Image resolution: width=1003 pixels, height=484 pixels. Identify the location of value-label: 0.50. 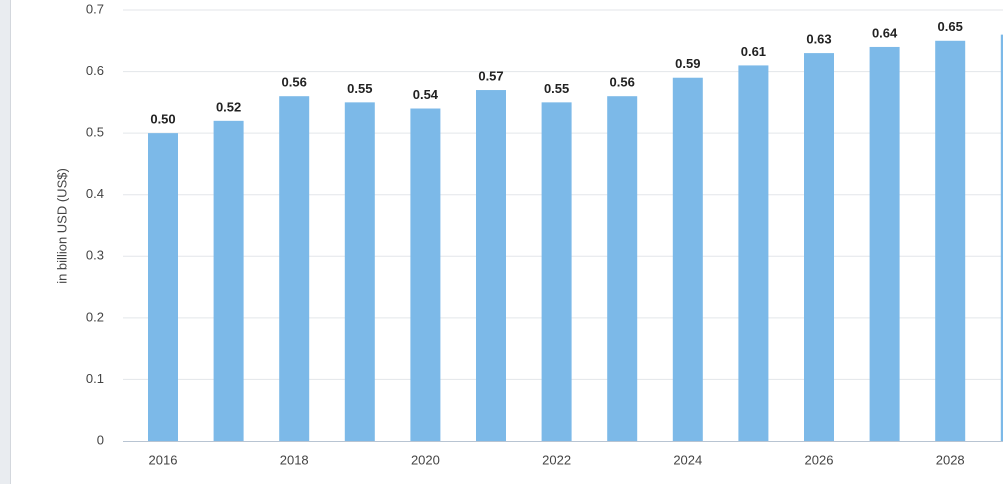
(162, 119).